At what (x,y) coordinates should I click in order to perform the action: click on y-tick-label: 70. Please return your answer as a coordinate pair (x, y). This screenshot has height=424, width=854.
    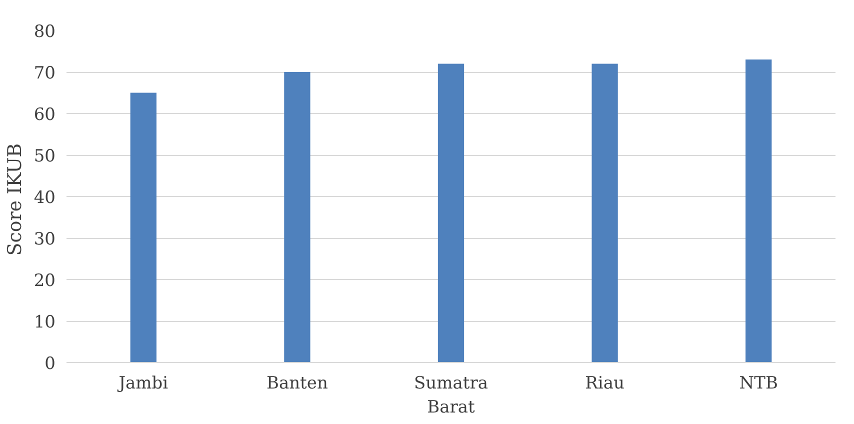
    Looking at the image, I should click on (45, 74).